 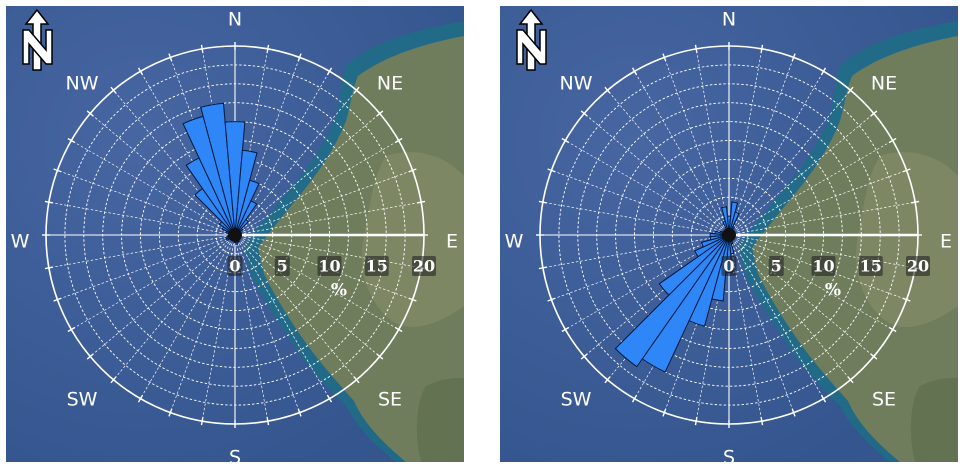 I want to click on scale-labels: 0 5 10 15 20, so click(x=331, y=266).